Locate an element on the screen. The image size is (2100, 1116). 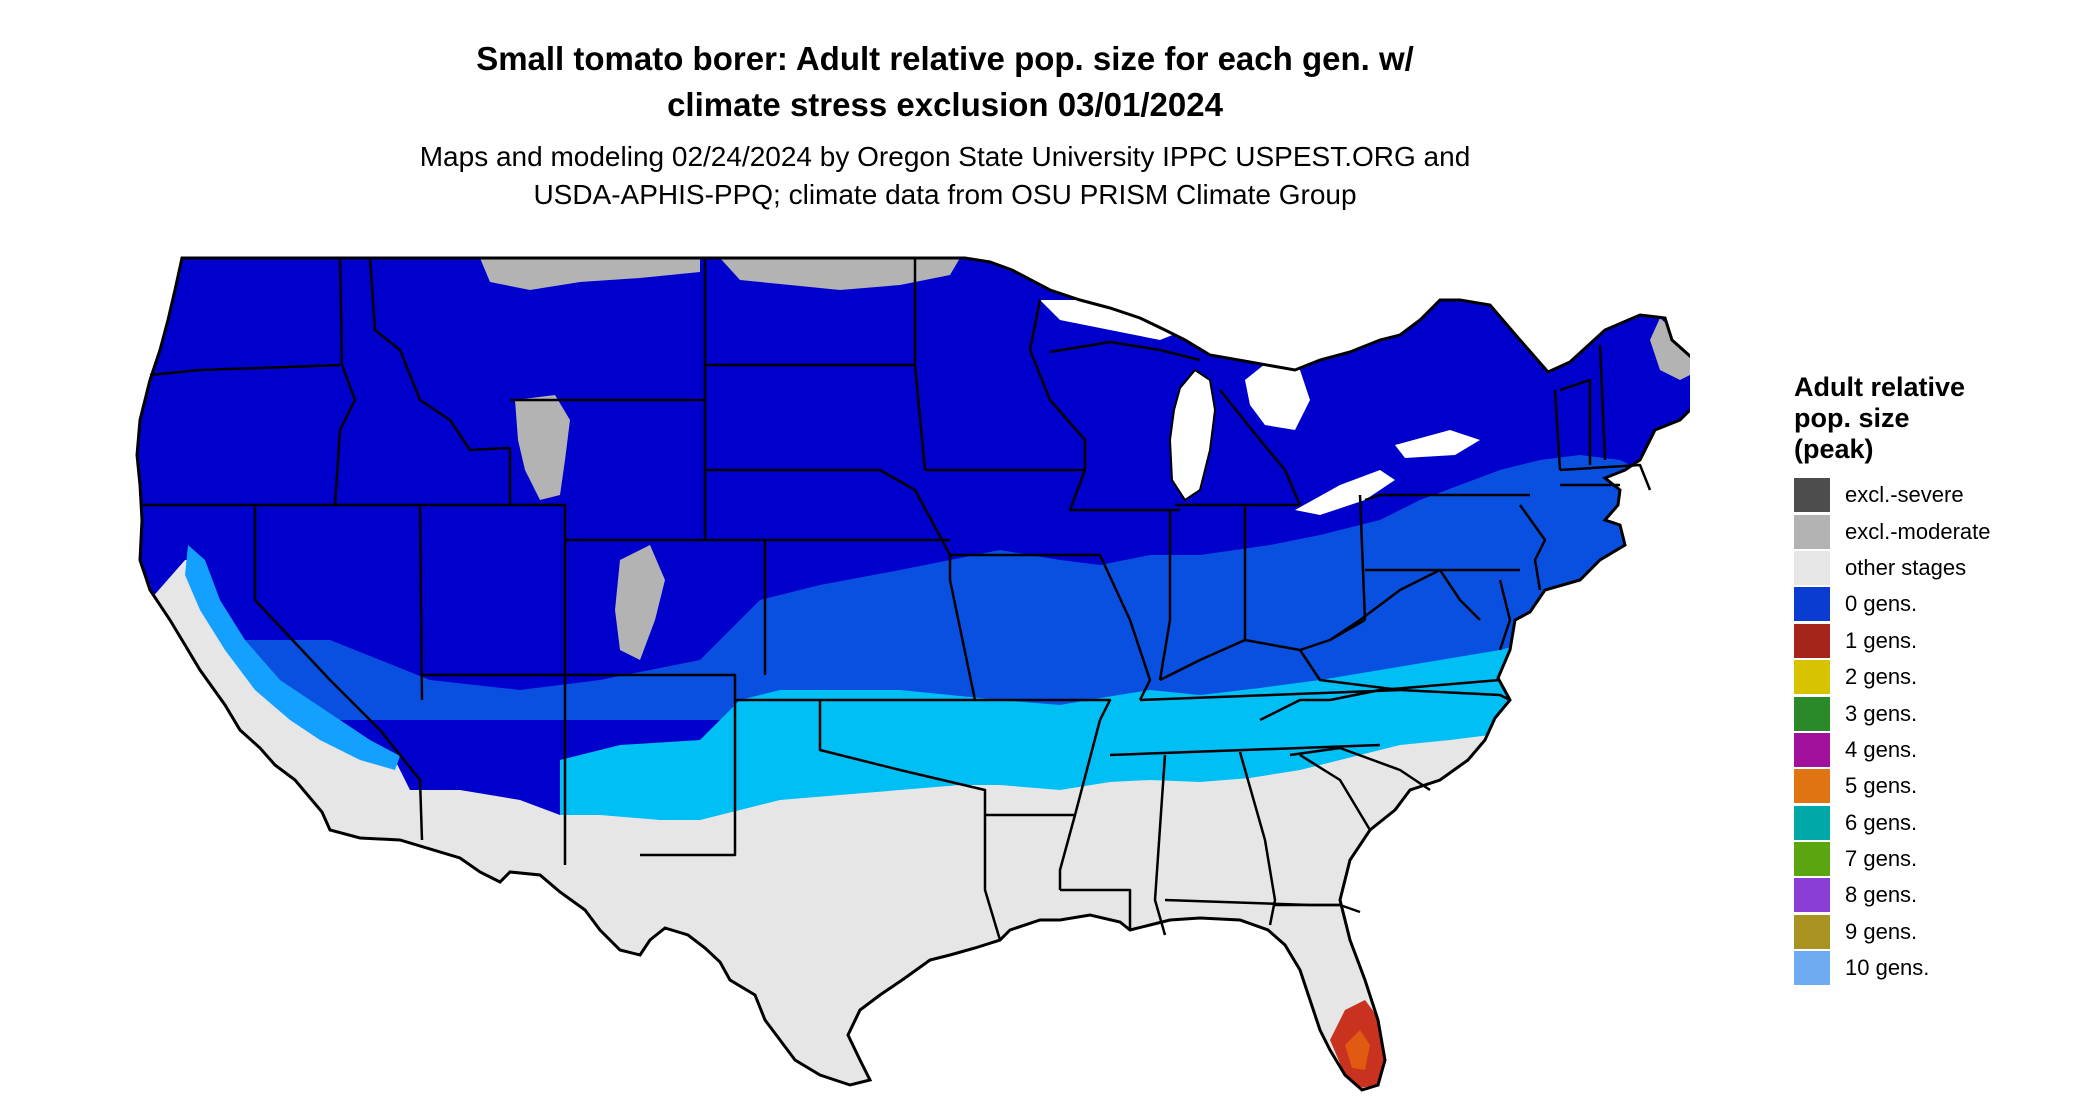
legend-label: 9 gens. is located at coordinates (1881, 931).